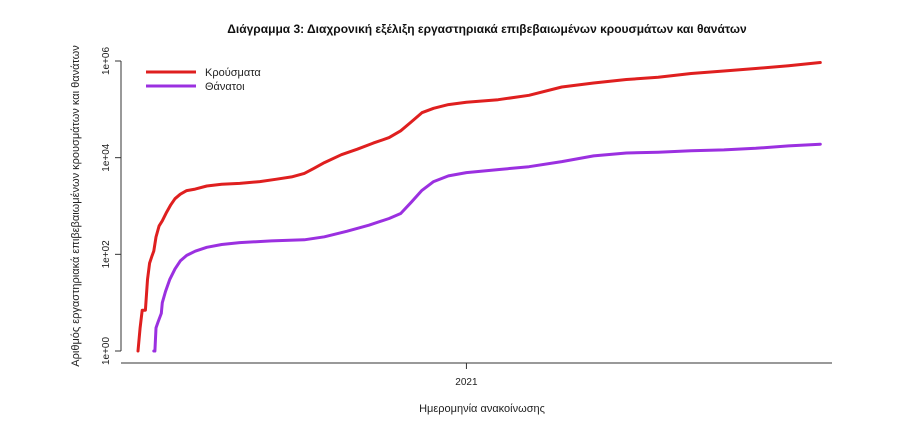 The image size is (900, 423). Describe the element at coordinates (225, 87) in the screenshot. I see `legend-label-deaths: Θάνατοι` at that location.